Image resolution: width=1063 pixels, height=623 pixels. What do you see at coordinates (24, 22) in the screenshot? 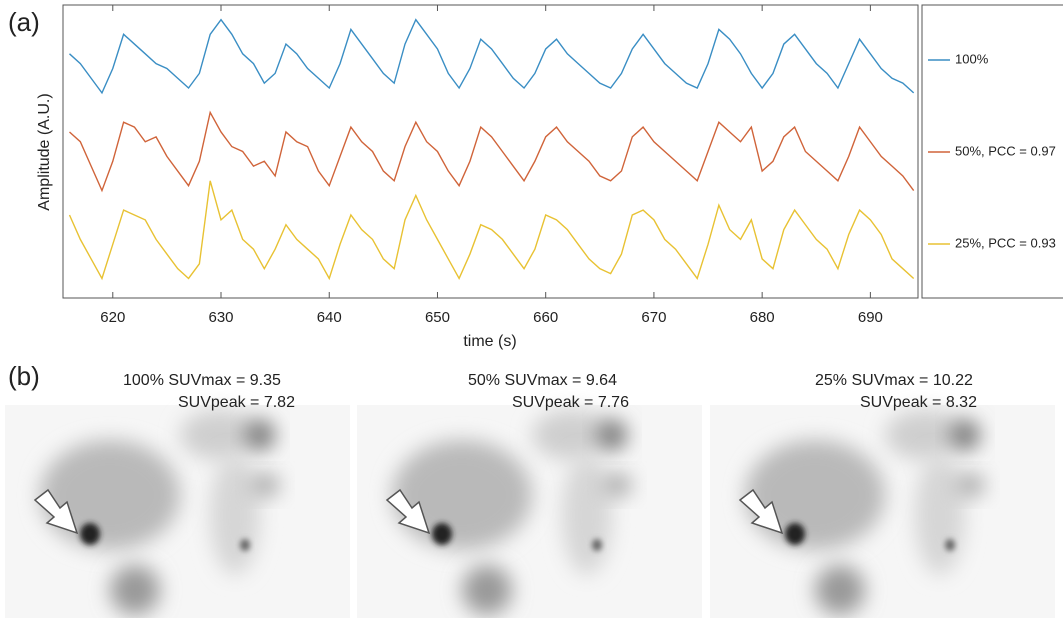
I see `panel-label: (a)` at bounding box center [24, 22].